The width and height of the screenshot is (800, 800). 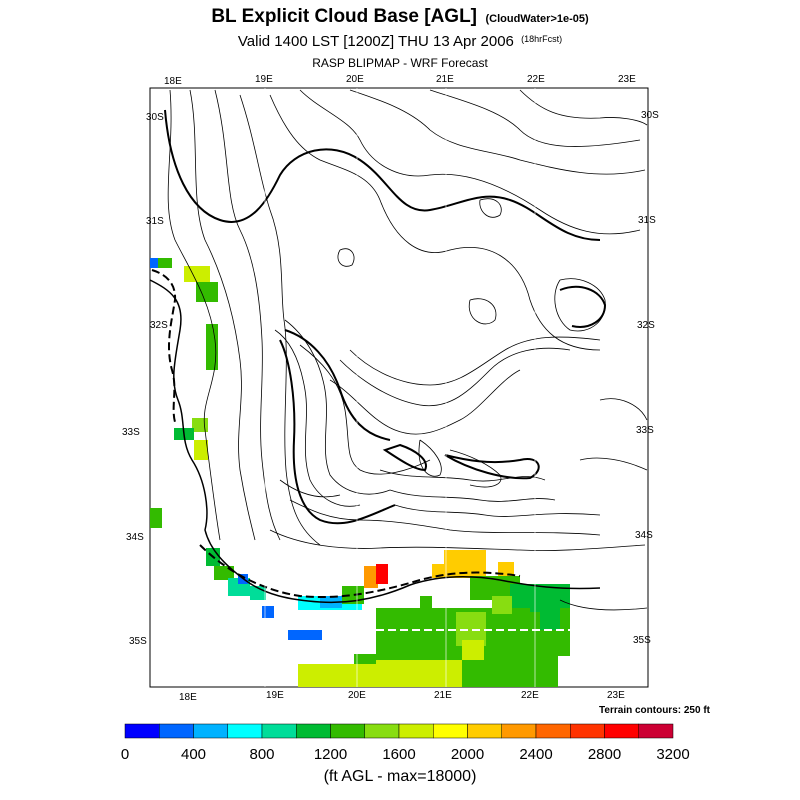 What do you see at coordinates (375, 41) in the screenshot?
I see `valid-text: Valid 1400 LST [1200Z] THU 13 Apr 2006` at bounding box center [375, 41].